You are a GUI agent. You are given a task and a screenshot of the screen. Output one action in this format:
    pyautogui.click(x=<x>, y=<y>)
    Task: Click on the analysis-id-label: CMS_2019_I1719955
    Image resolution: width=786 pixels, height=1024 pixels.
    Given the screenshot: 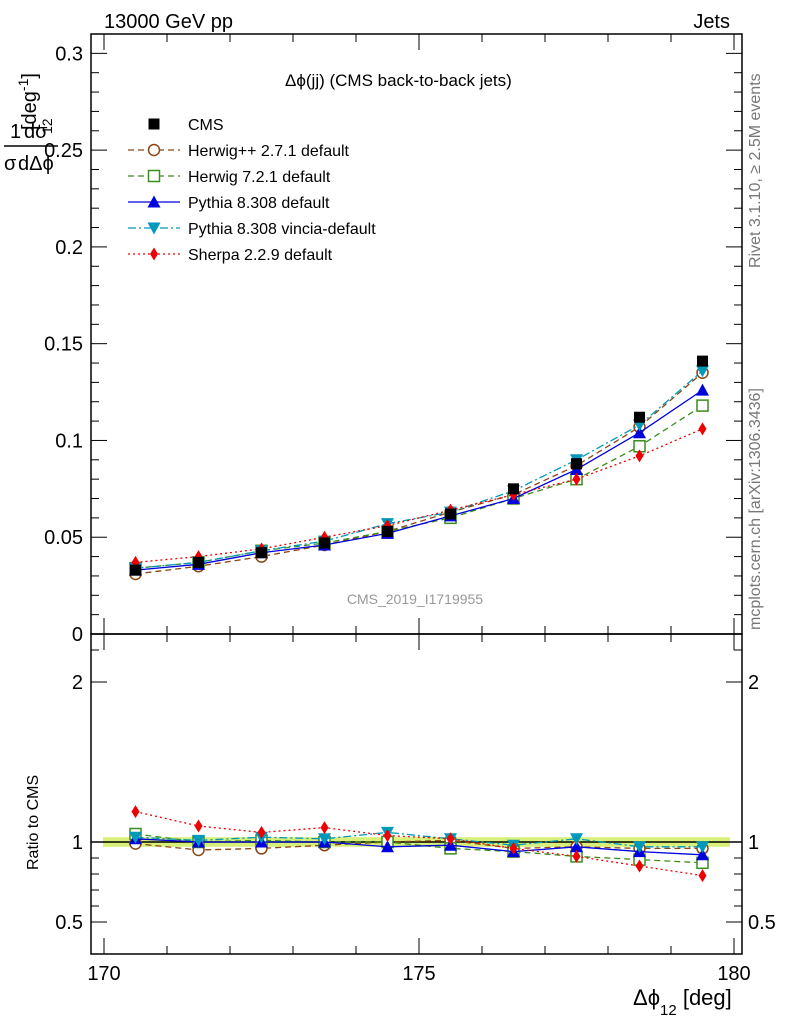 What is the action you would take?
    pyautogui.click(x=415, y=599)
    